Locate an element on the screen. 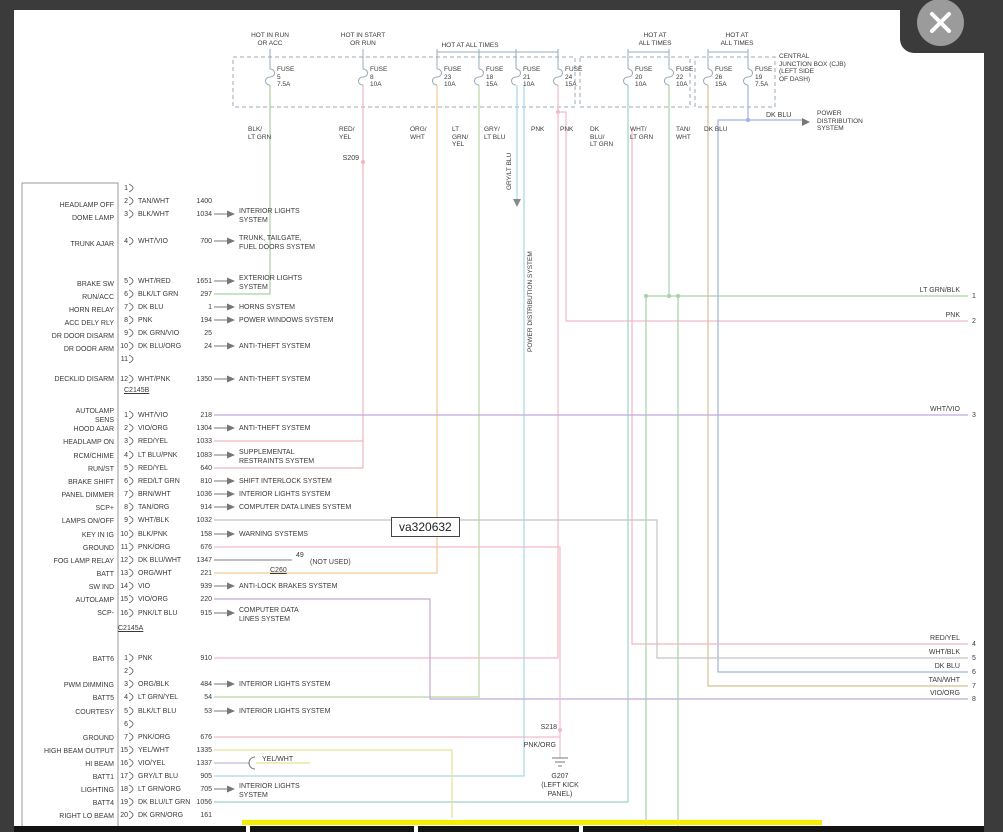 This screenshot has width=1003, height=832. system-label: INTERIOR LIGHTS SYSTEM is located at coordinates (284, 684).